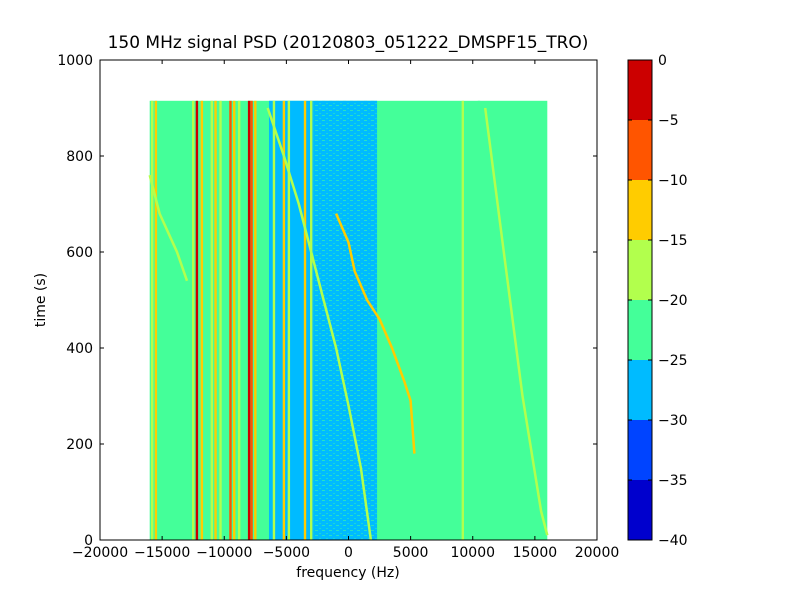 Image resolution: width=800 pixels, height=600 pixels. I want to click on y-tick-label: 400, so click(79, 349).